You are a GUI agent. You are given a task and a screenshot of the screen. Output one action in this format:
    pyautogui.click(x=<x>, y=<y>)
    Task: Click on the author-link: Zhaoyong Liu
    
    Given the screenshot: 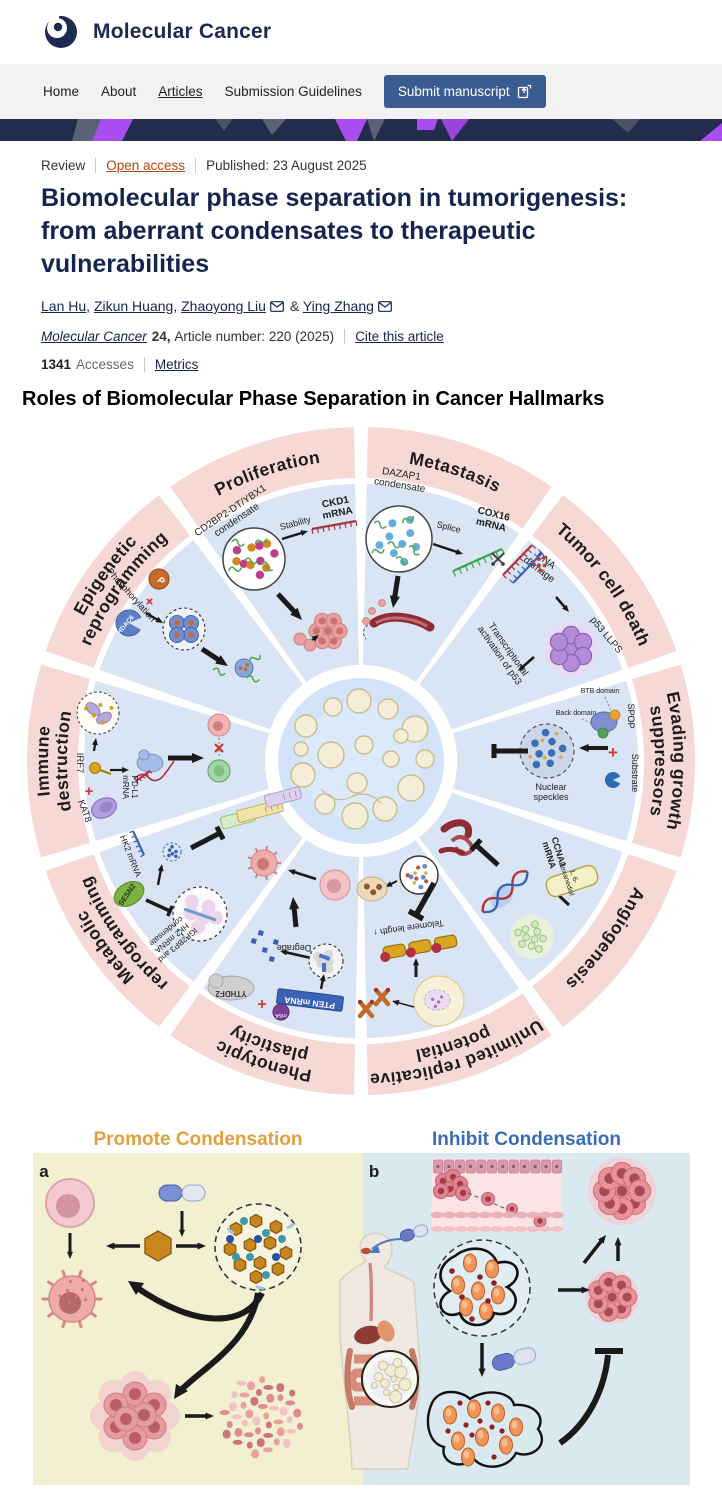 What is the action you would take?
    pyautogui.click(x=223, y=306)
    